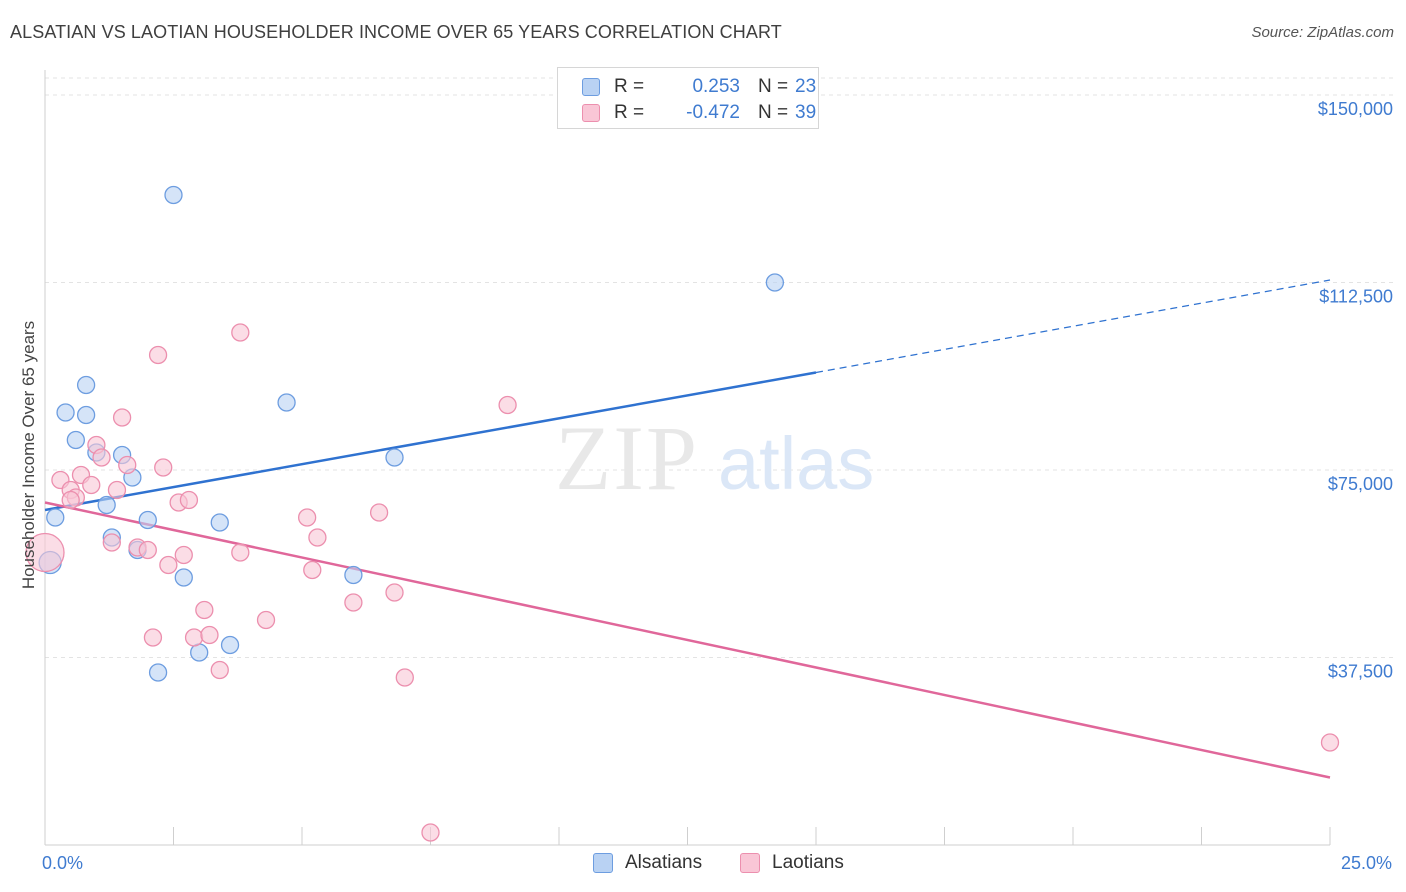 The image size is (1406, 892). I want to click on watermark-zip: ZIP, so click(627, 458).